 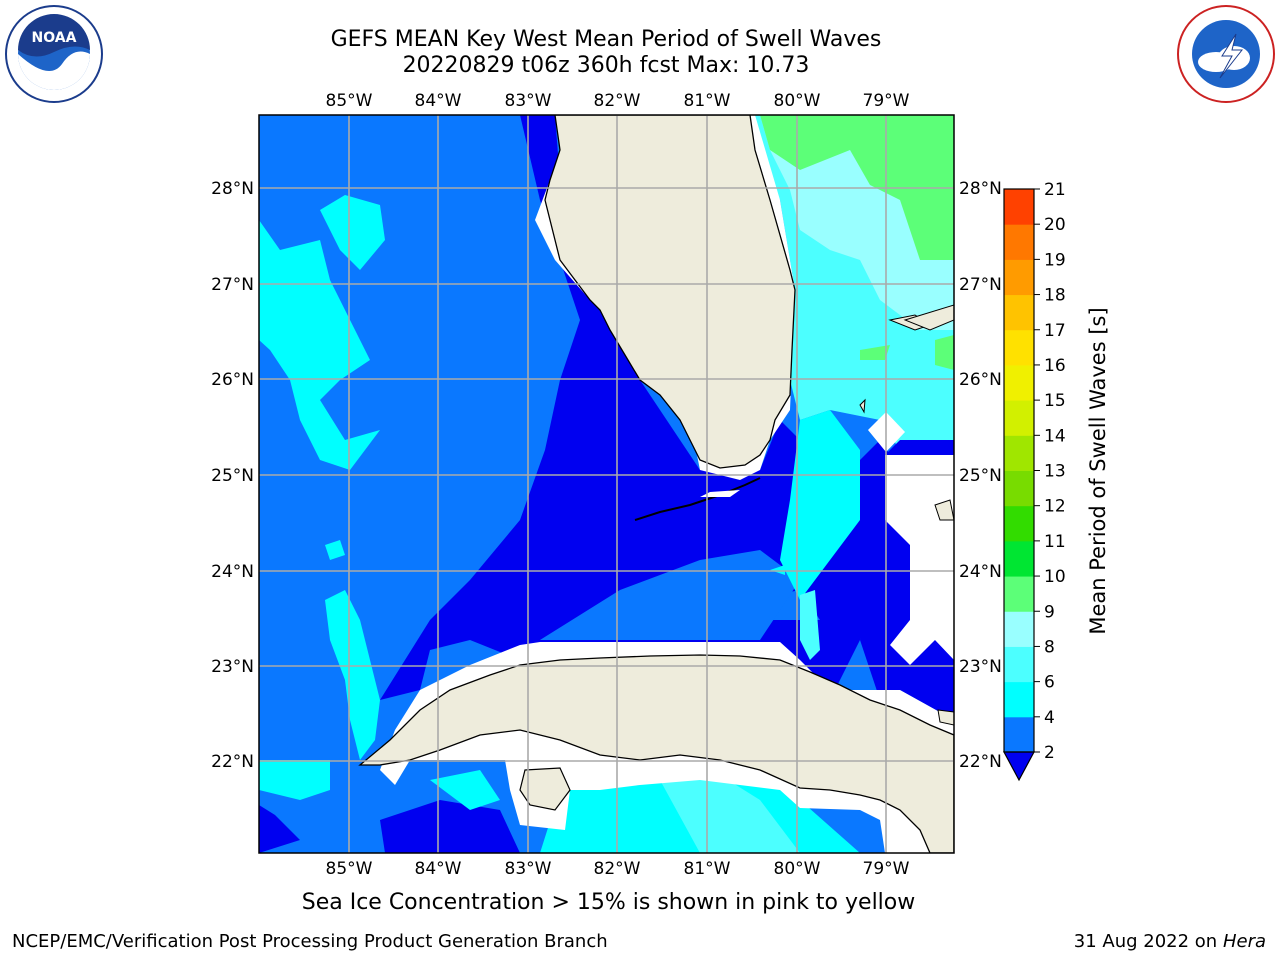 I want to click on lon-label-top: 79°W, so click(x=886, y=101).